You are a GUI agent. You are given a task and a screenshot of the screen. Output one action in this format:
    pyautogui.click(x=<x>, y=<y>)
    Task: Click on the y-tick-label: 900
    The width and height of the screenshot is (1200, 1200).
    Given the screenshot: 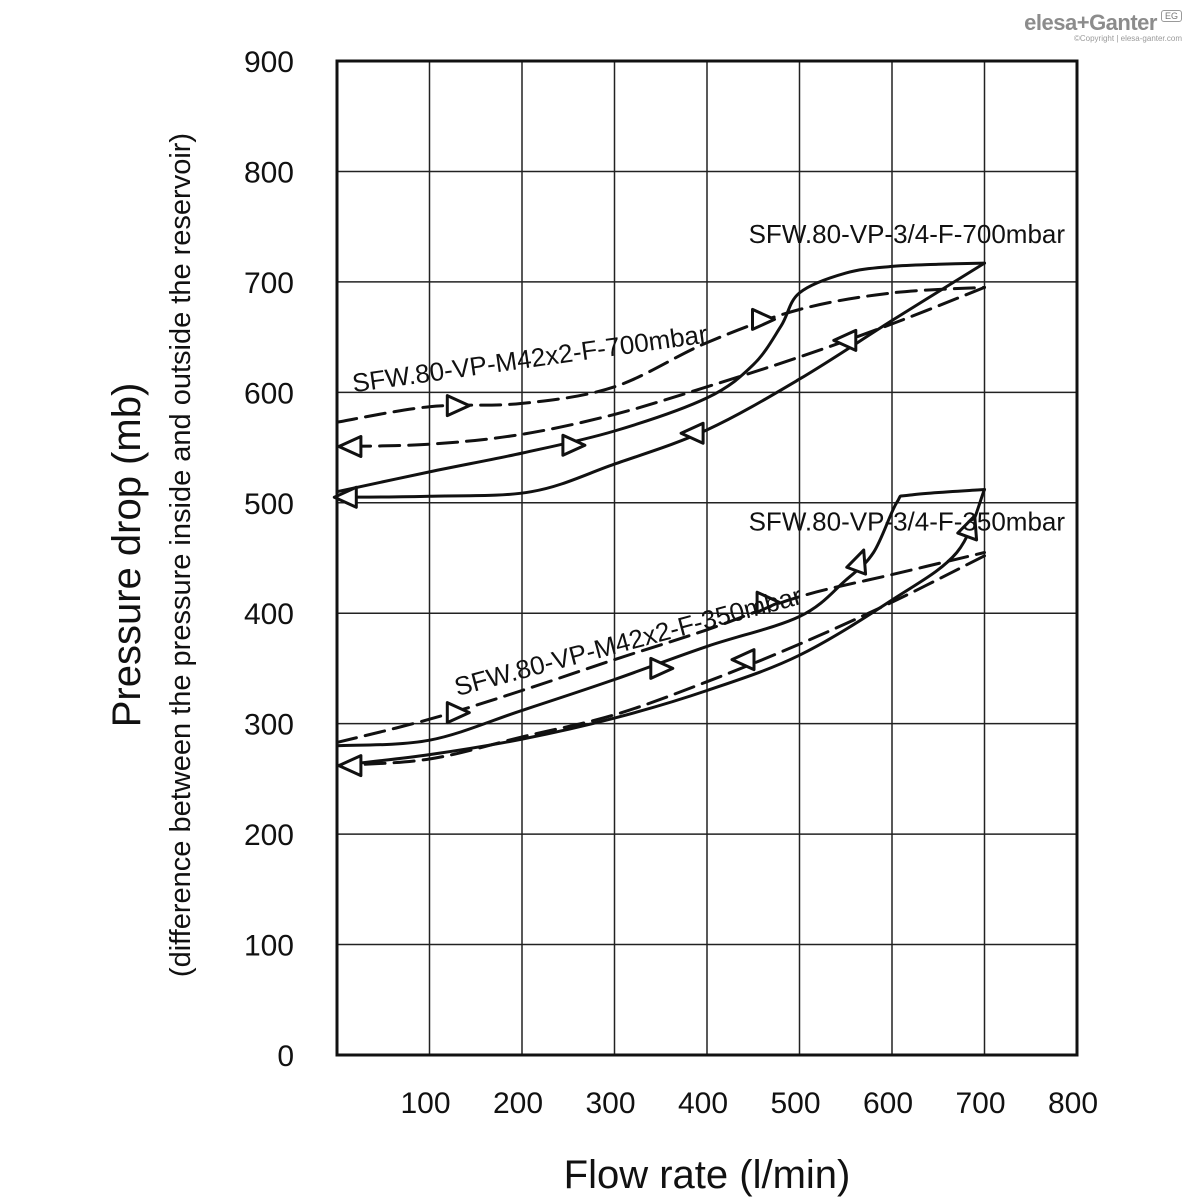 What is the action you would take?
    pyautogui.click(x=269, y=62)
    